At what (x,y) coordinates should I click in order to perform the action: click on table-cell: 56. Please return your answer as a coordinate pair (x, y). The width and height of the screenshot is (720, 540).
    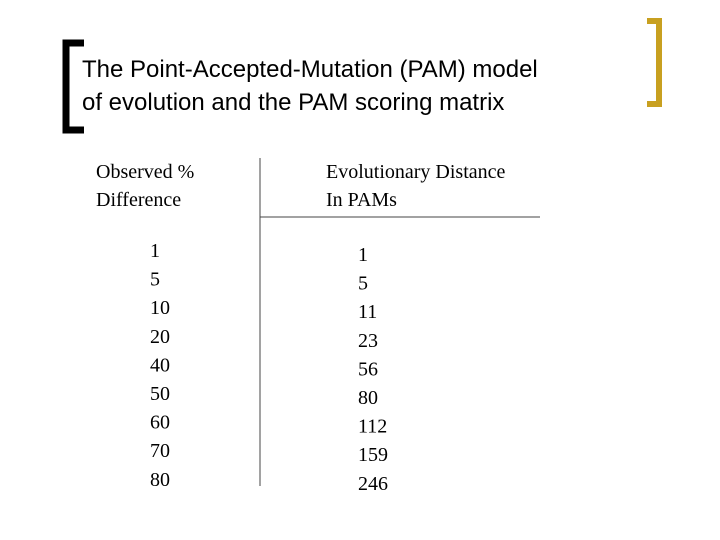
    Looking at the image, I should click on (368, 369).